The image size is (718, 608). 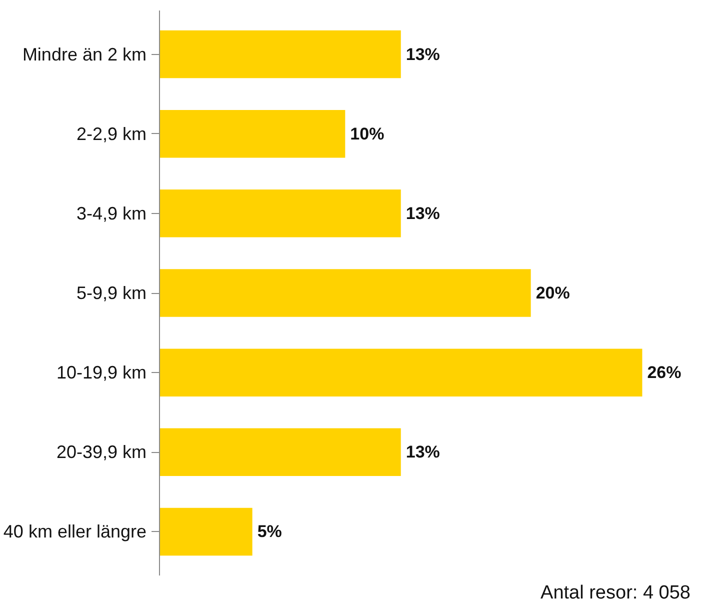 I want to click on y-tick-label: 40 km eller längre, so click(x=75, y=532).